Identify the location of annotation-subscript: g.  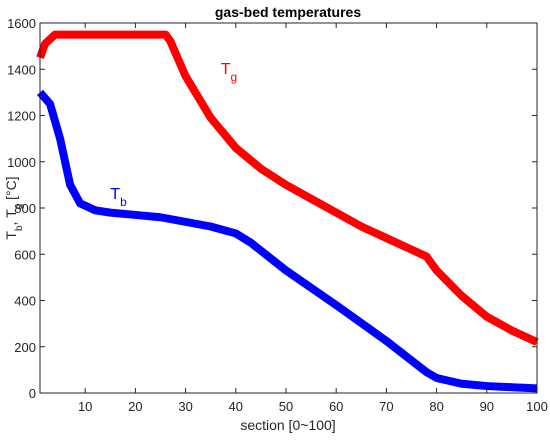
(234, 77).